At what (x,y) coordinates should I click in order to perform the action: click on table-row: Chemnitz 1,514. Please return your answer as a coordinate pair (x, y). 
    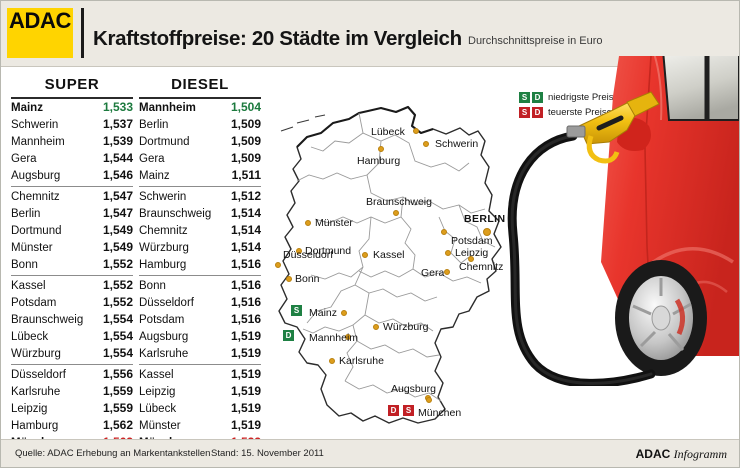
    Looking at the image, I should click on (200, 230).